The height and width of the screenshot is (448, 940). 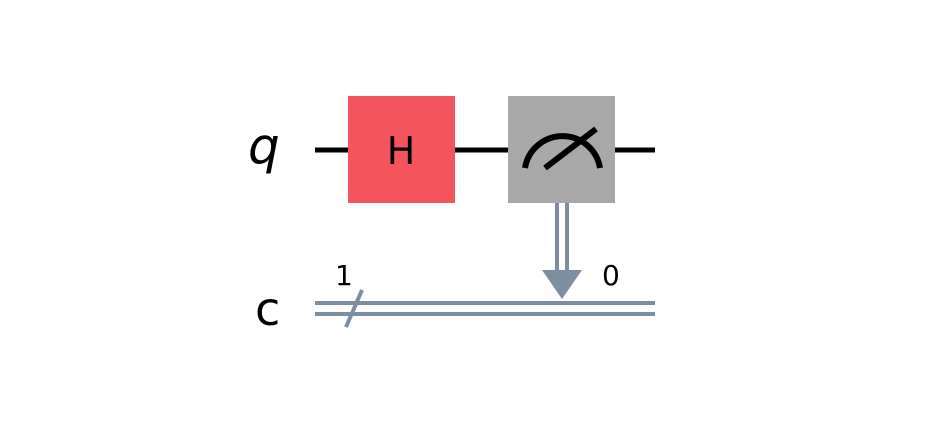 What do you see at coordinates (611, 275) in the screenshot?
I see `measure-target-bit: 0` at bounding box center [611, 275].